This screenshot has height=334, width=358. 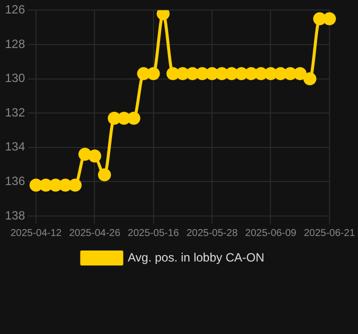 What do you see at coordinates (196, 257) in the screenshot?
I see `legend-label: Avg. pos. in lobby CA-ON` at bounding box center [196, 257].